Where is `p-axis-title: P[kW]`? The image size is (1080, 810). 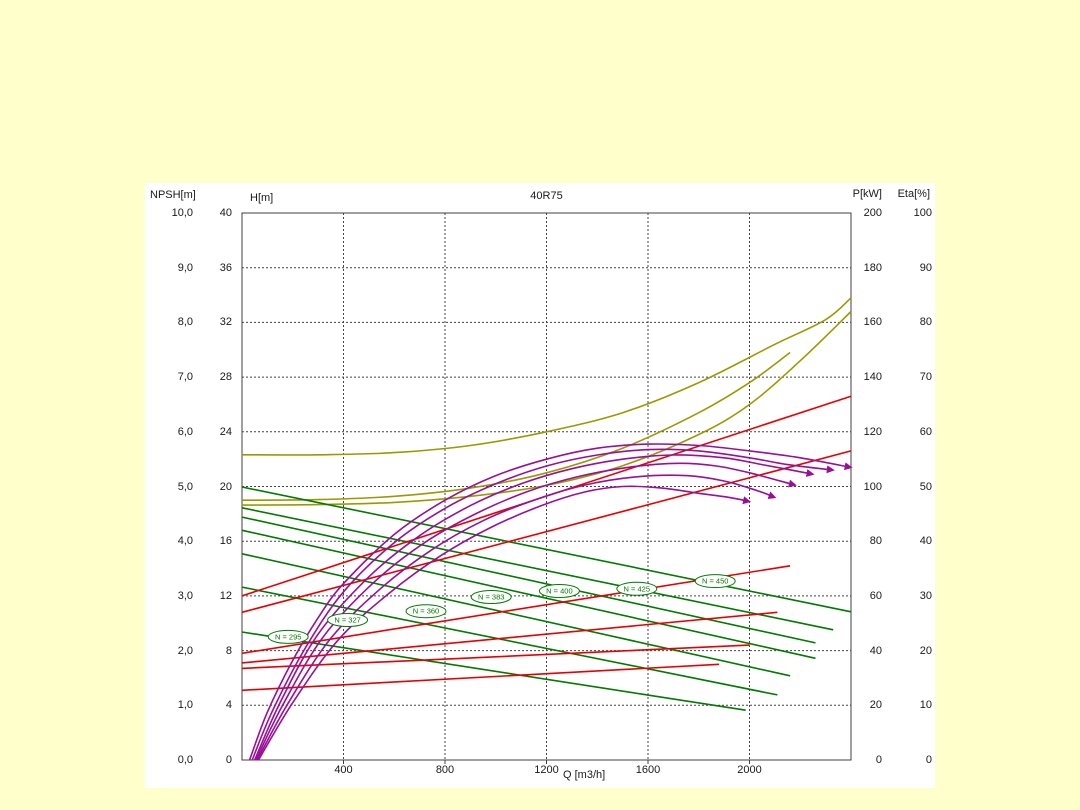
p-axis-title: P[kW] is located at coordinates (867, 194).